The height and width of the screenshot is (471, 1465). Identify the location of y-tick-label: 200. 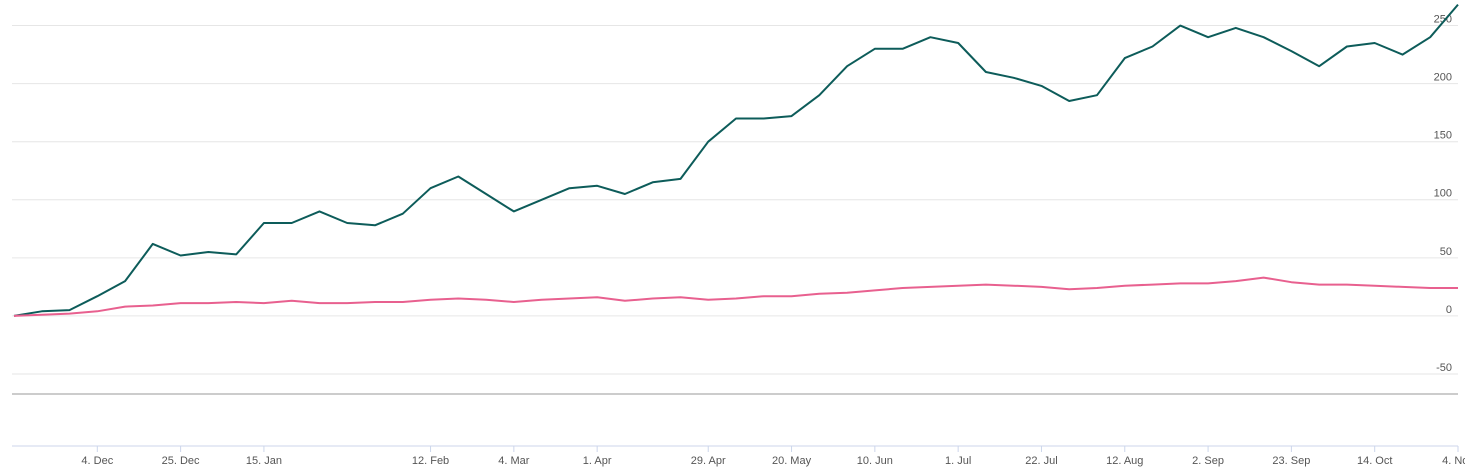
(1443, 78).